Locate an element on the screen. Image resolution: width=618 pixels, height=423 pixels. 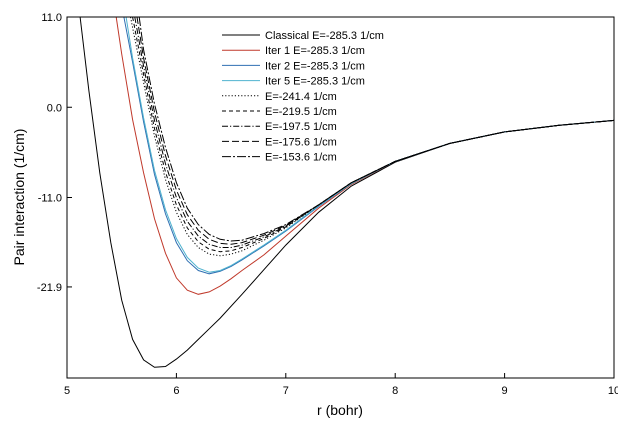
x-tick-label: 6 is located at coordinates (176, 391).